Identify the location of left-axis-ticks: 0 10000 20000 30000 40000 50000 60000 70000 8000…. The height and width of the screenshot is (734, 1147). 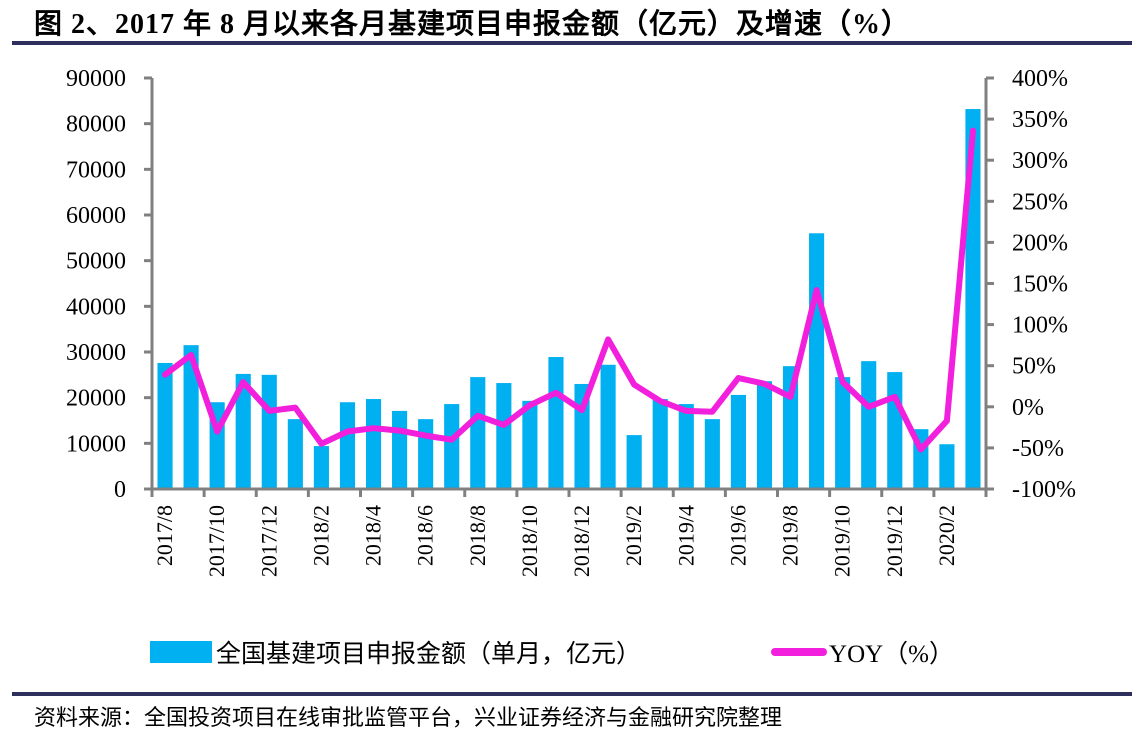
(109, 284).